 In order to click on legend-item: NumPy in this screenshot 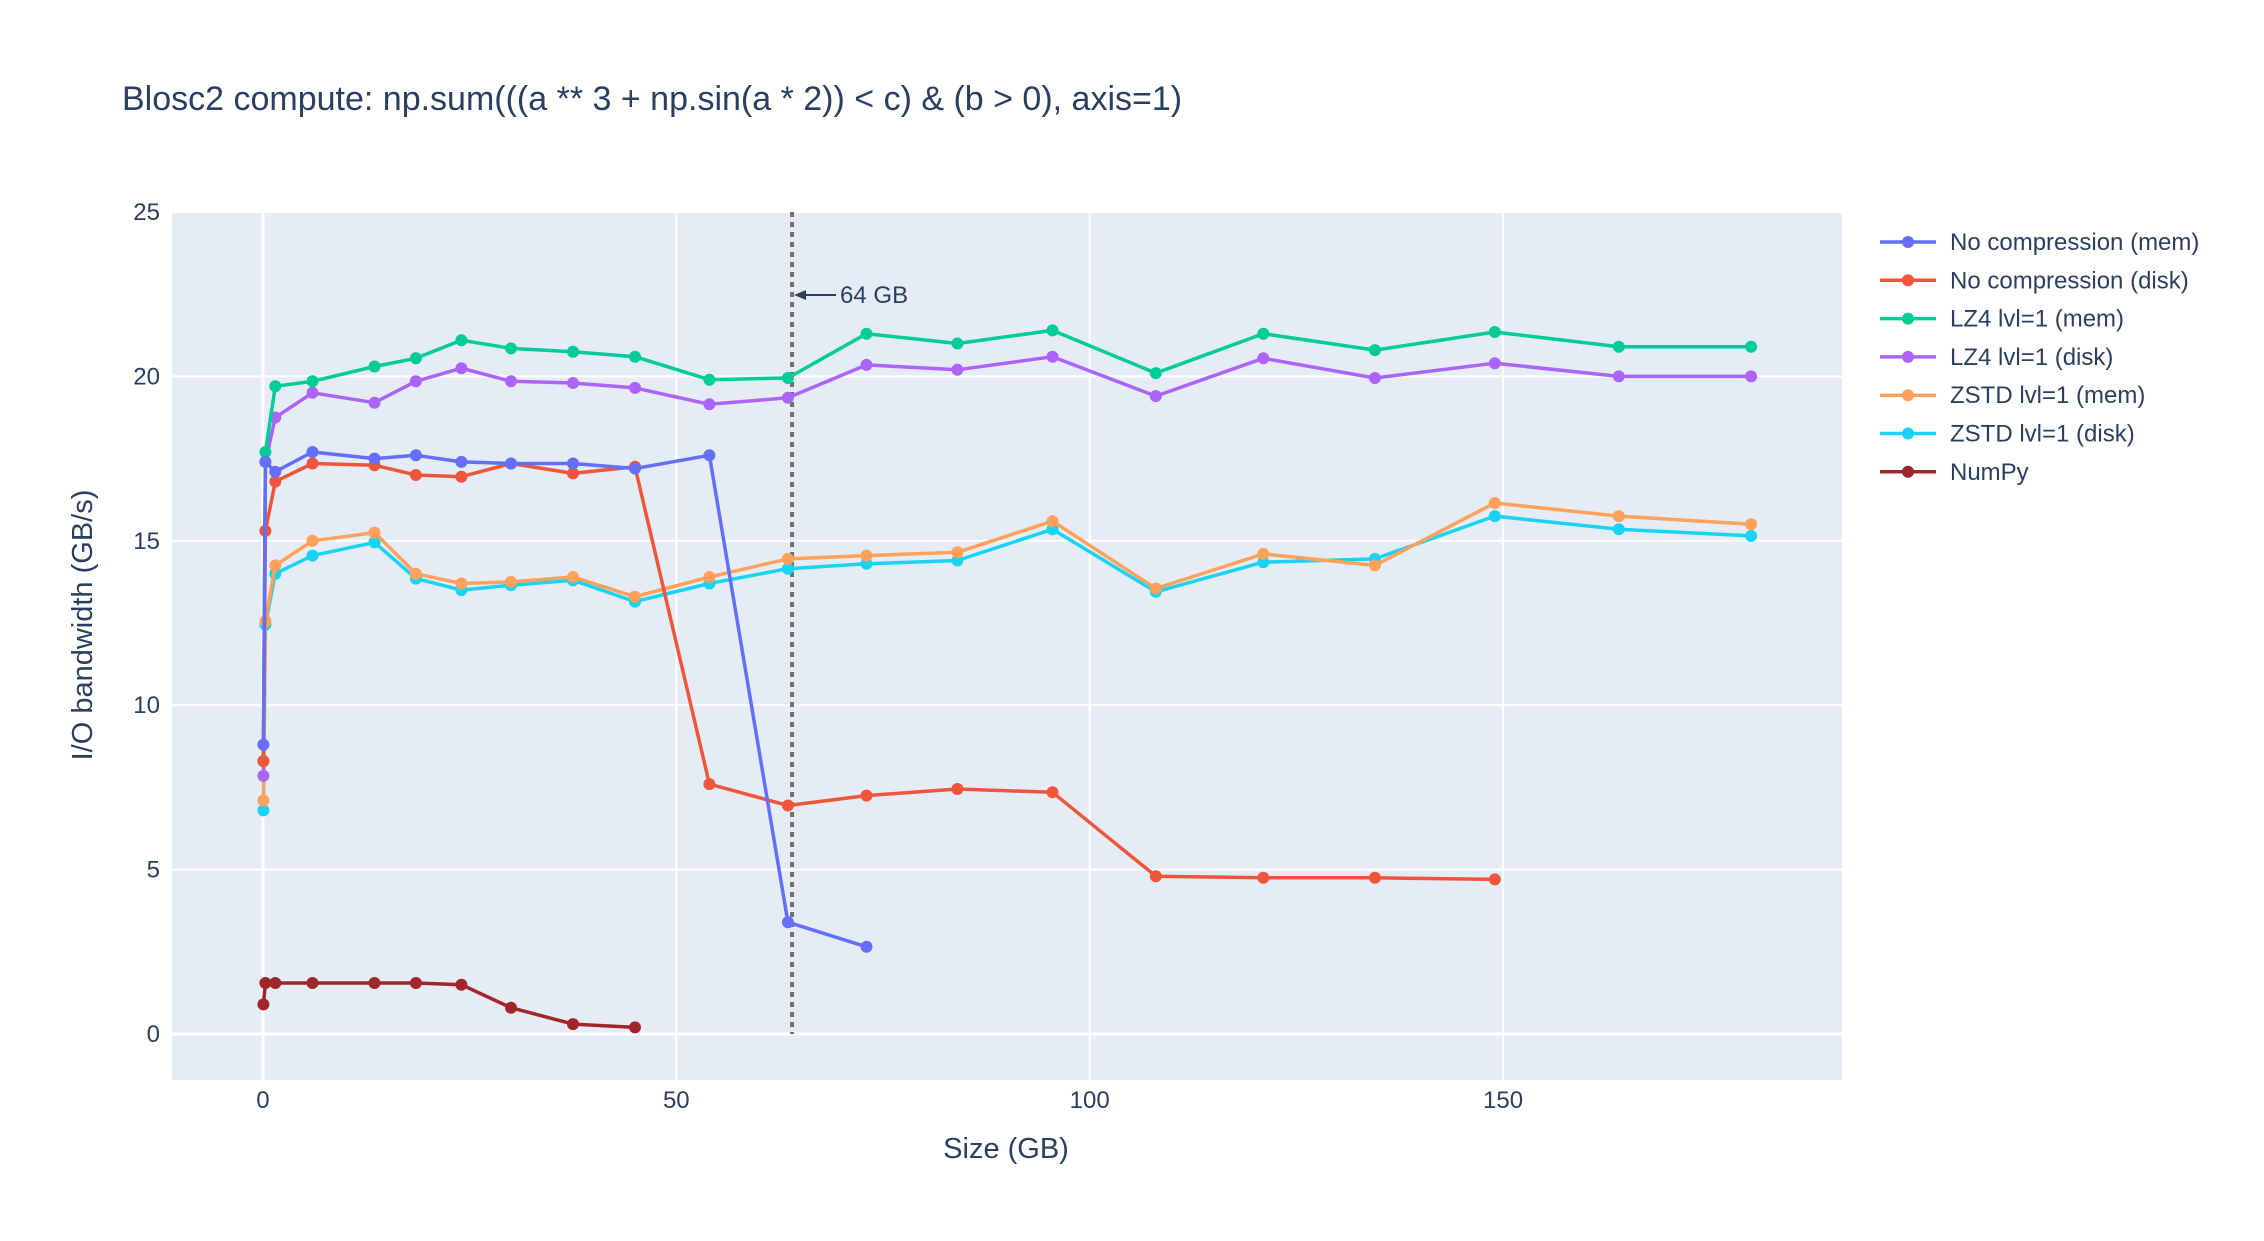, I will do `click(1954, 472)`.